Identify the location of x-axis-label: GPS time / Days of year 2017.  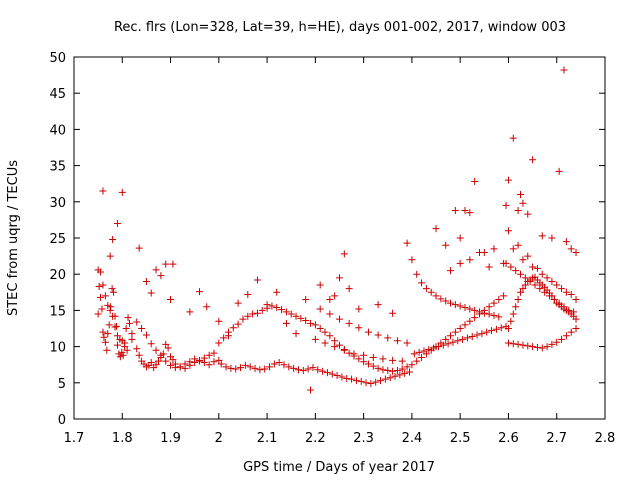
(339, 467).